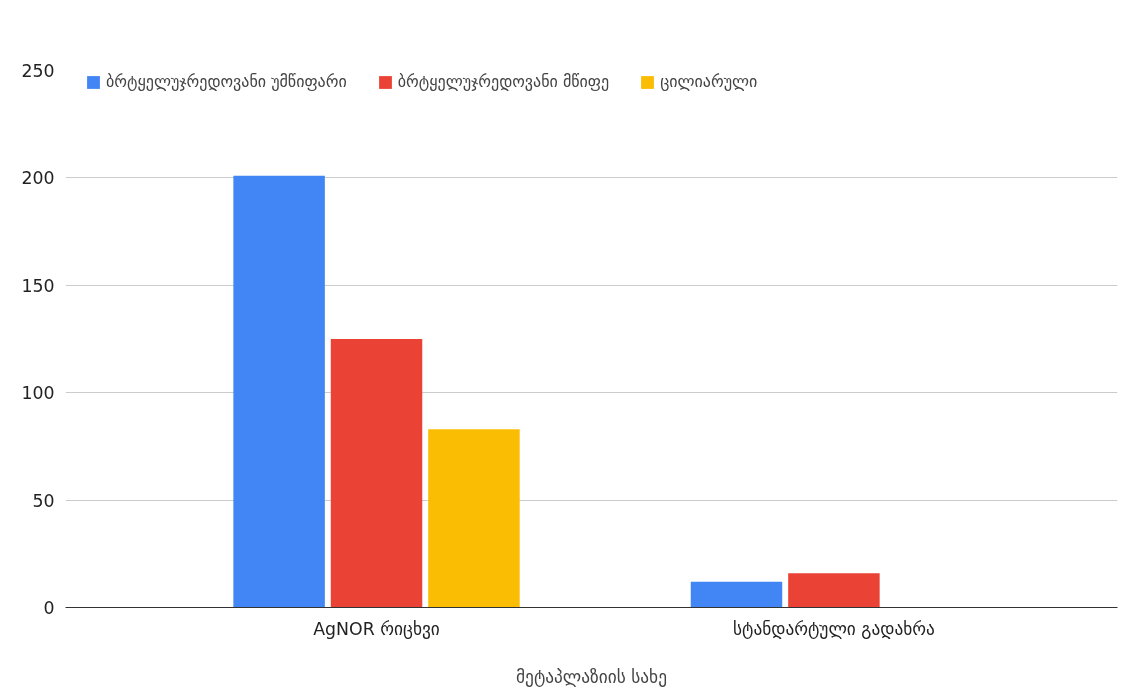 The image size is (1131, 689). What do you see at coordinates (38, 285) in the screenshot?
I see `y-tick-label: 150` at bounding box center [38, 285].